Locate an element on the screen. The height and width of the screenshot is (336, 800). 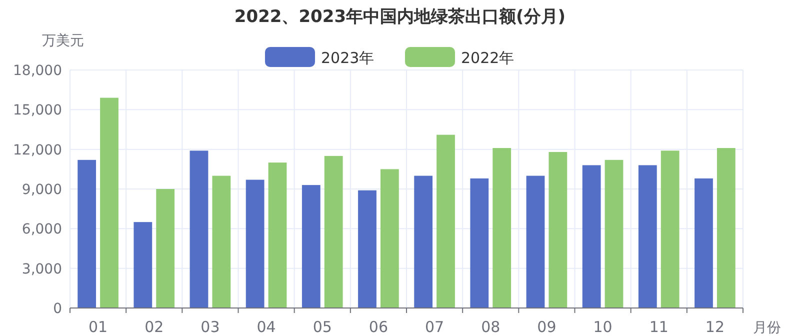
x-tick-label: 05 is located at coordinates (322, 327).